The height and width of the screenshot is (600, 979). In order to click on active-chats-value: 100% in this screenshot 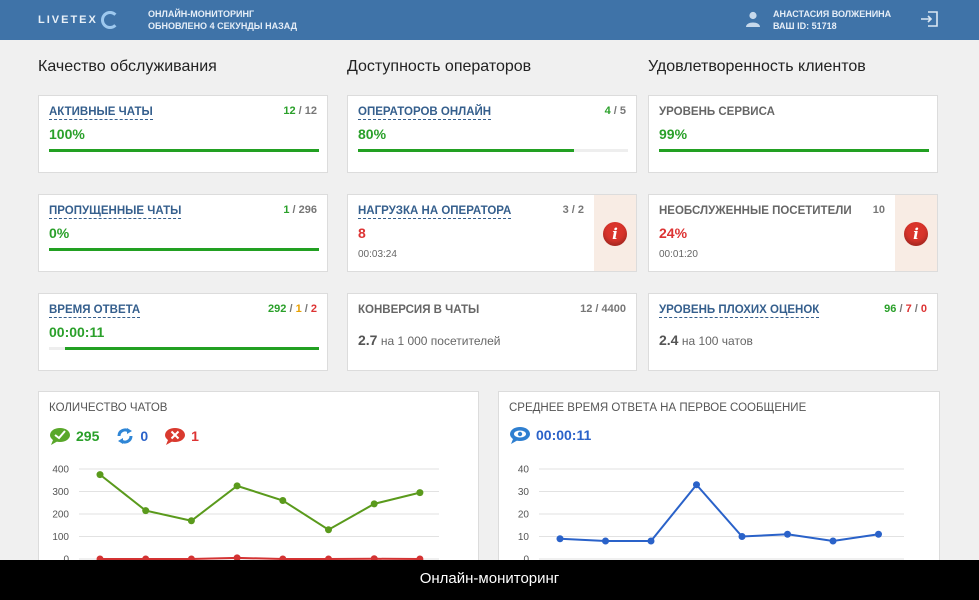, I will do `click(67, 134)`.